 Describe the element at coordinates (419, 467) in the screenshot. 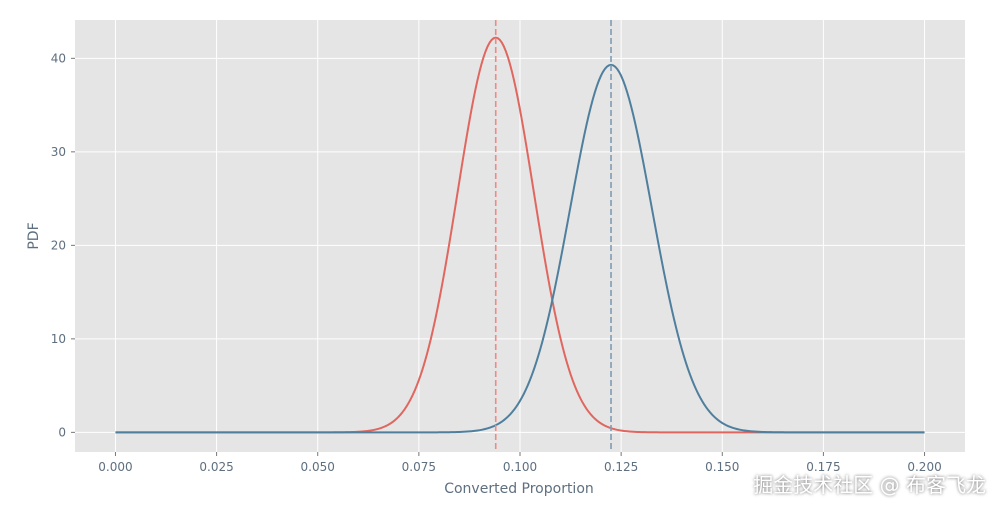

I see `x-tick-label: 0.075` at that location.